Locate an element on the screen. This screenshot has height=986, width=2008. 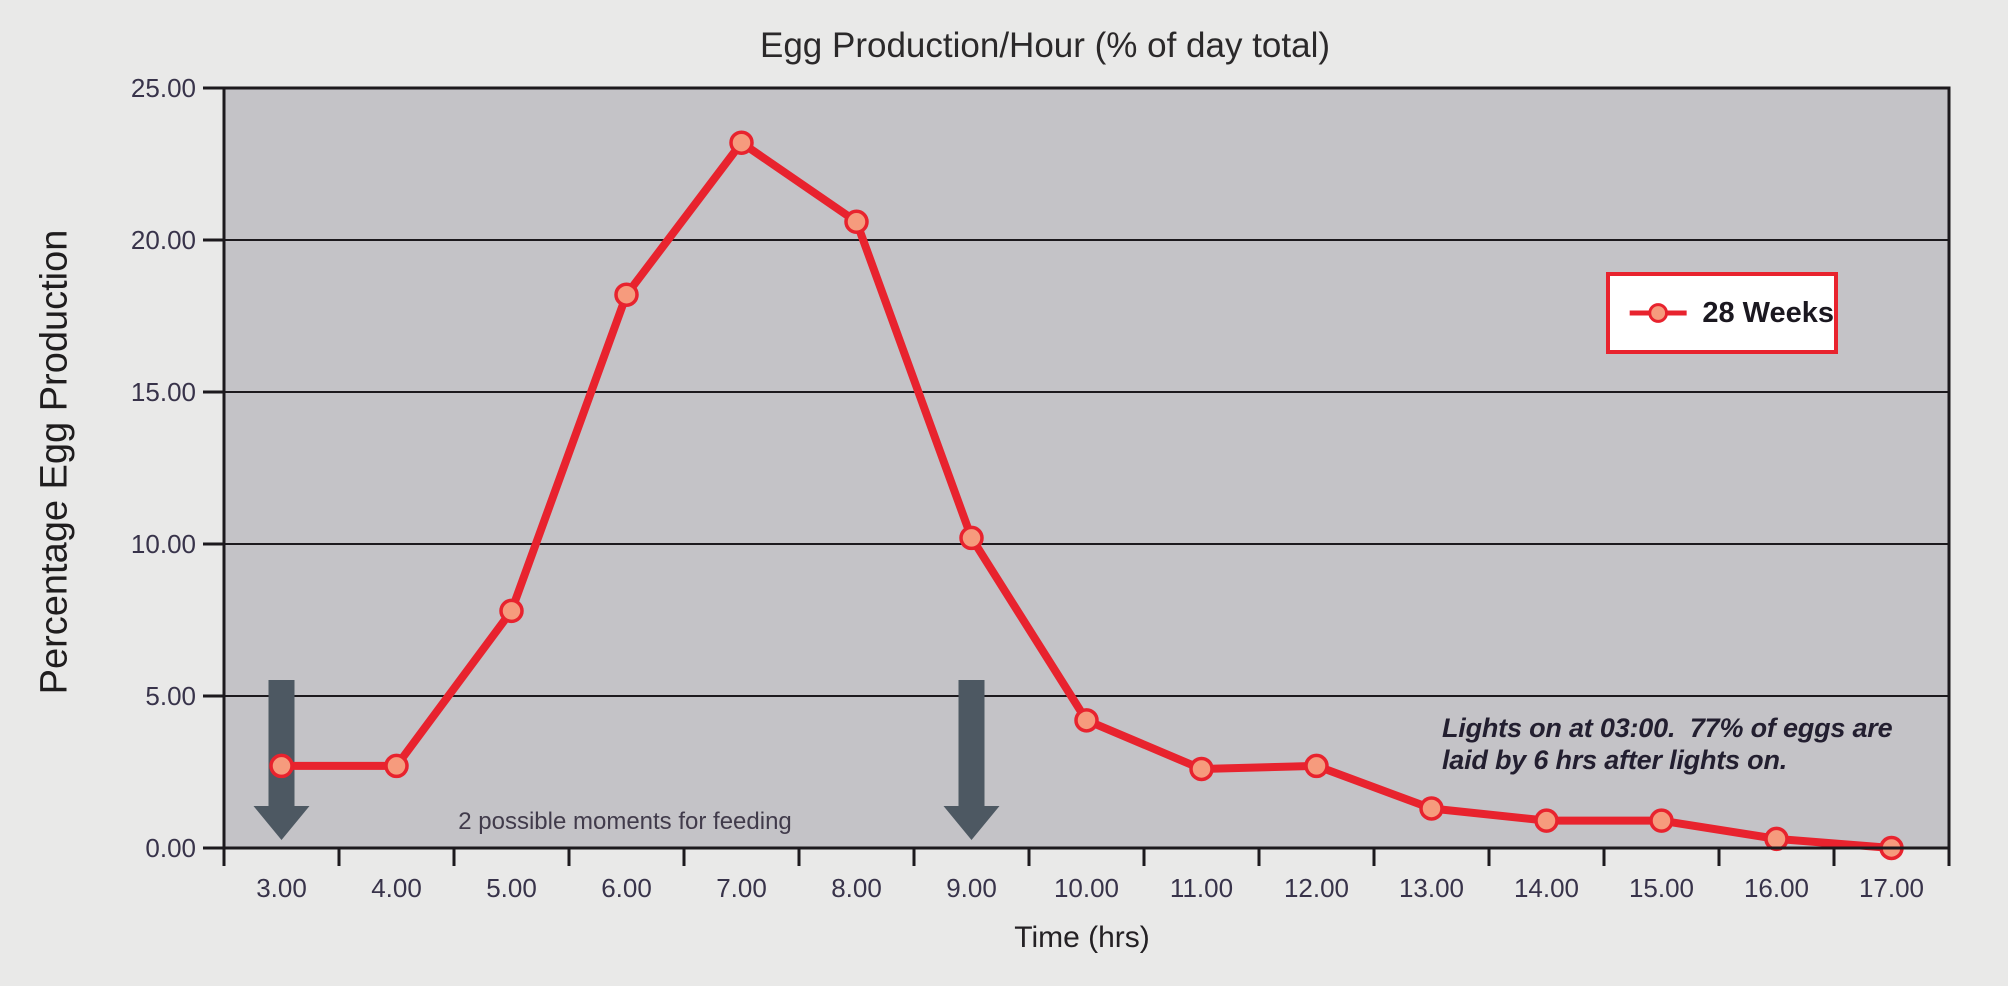
y-tick-label: 10.00 is located at coordinates (163, 544).